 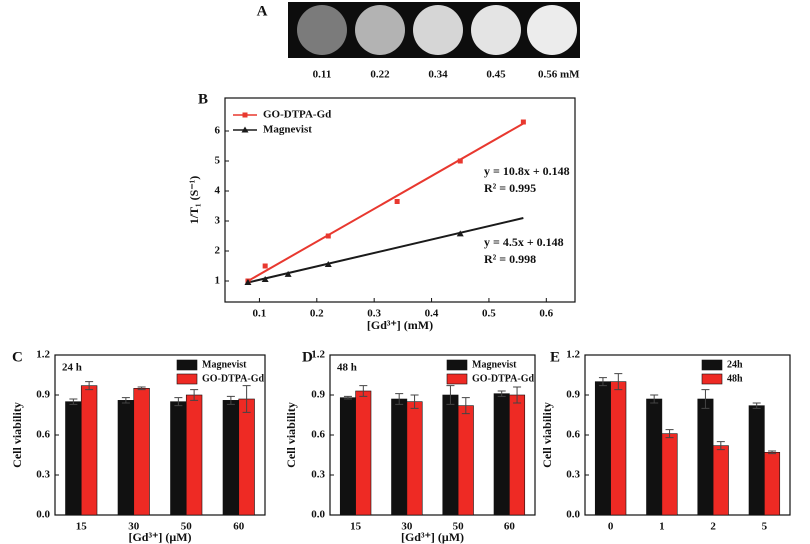 What do you see at coordinates (407, 527) in the screenshot?
I see `x-tick-label: 30` at bounding box center [407, 527].